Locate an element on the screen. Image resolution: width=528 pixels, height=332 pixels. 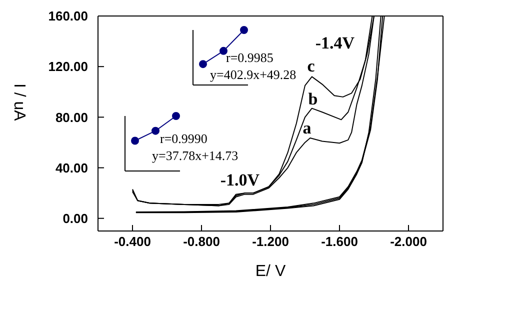
x-tick-label: -1.200 is located at coordinates (270, 242).